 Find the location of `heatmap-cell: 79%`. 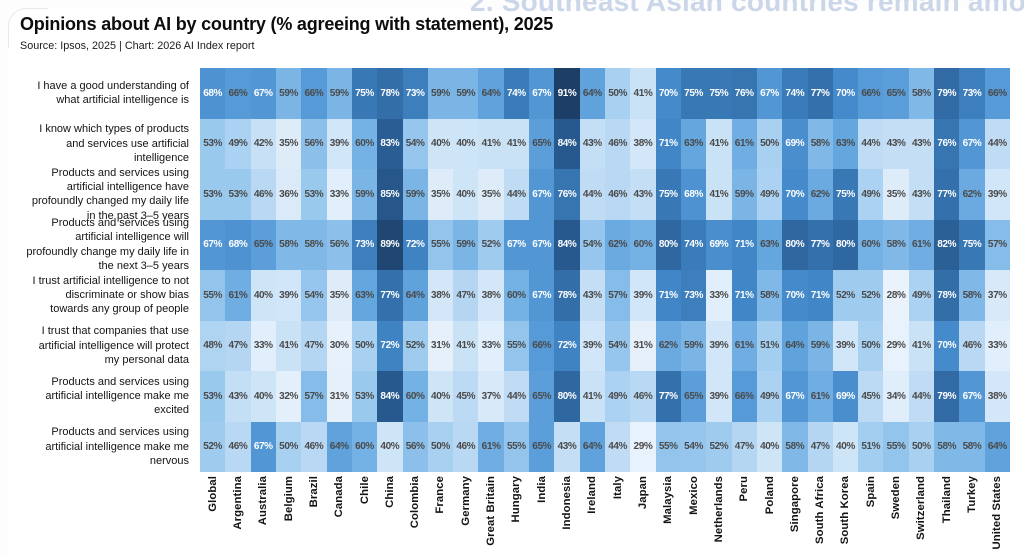

heatmap-cell: 79% is located at coordinates (947, 93).